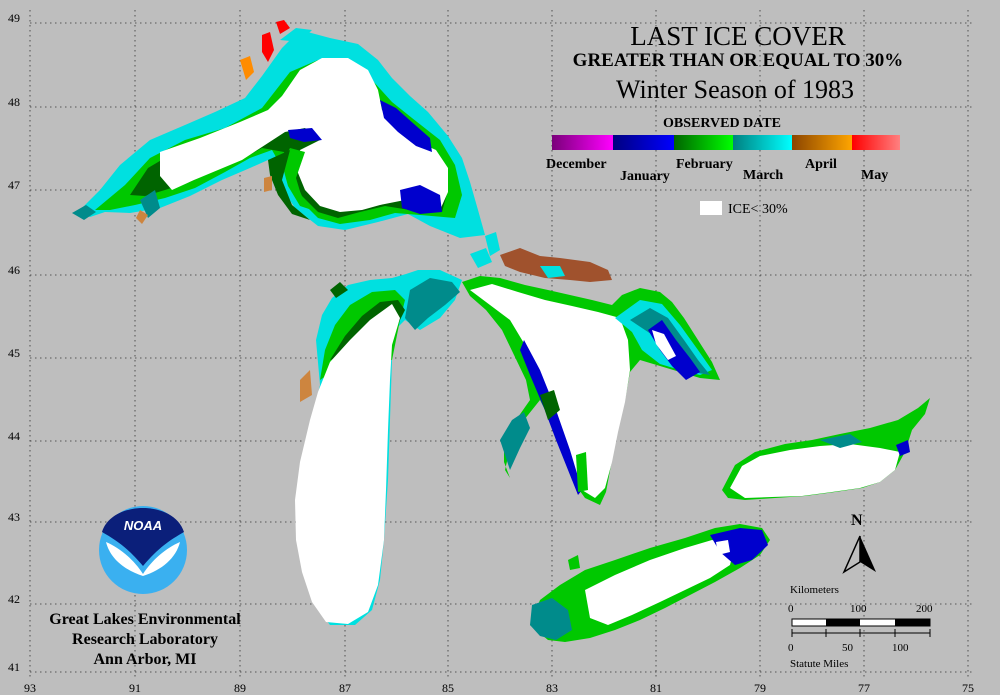  Describe the element at coordinates (552, 688) in the screenshot. I see `lon-label: 83` at that location.